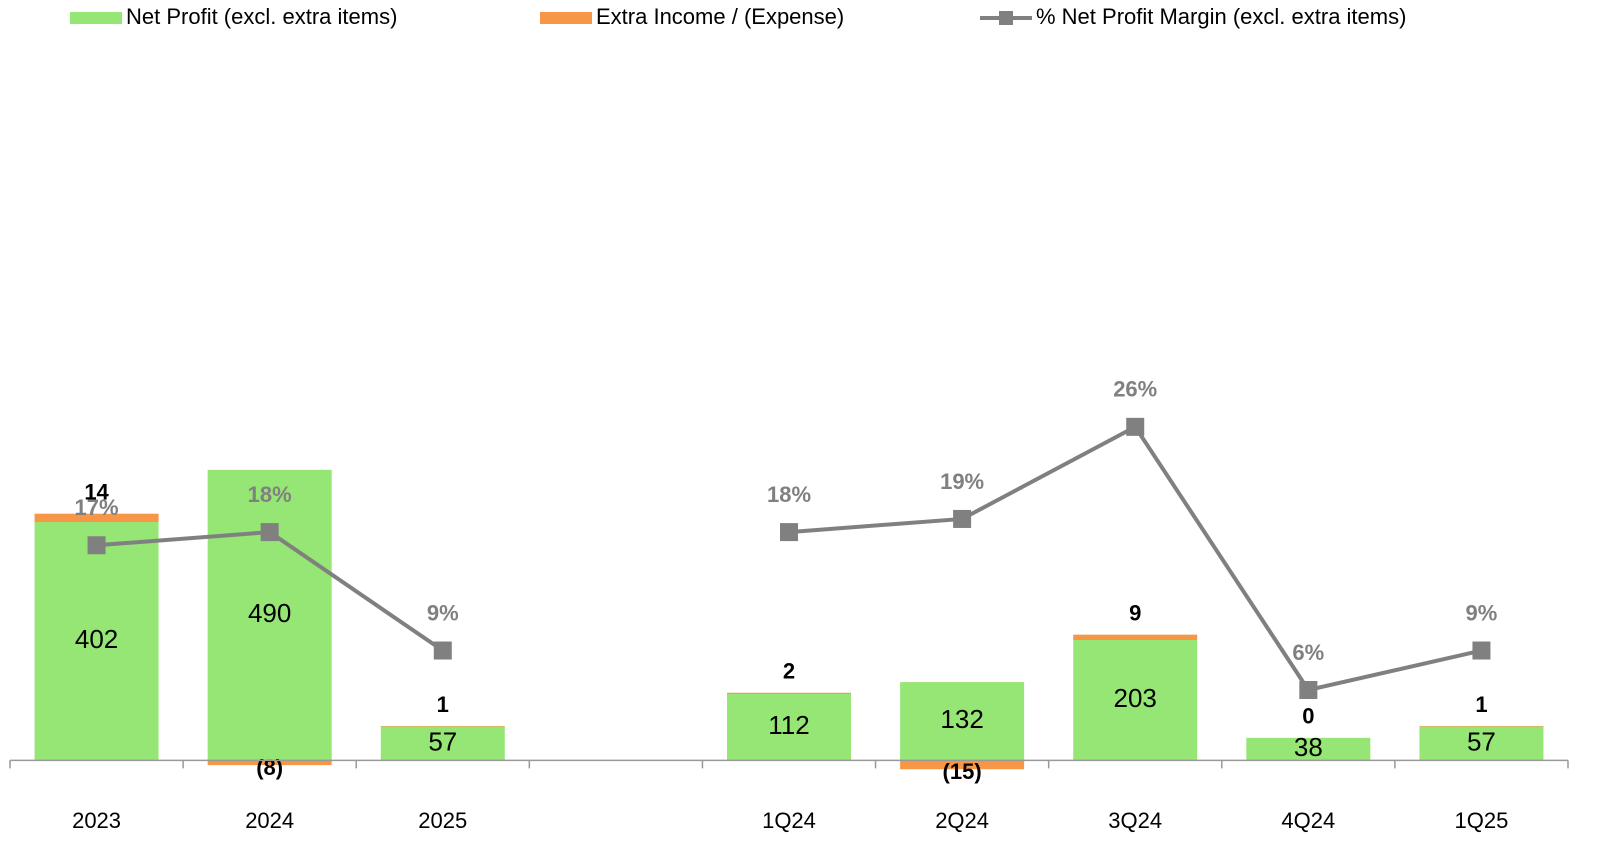 The height and width of the screenshot is (861, 1612). Describe the element at coordinates (789, 820) in the screenshot. I see `x-tick-label: 1Q24` at that location.